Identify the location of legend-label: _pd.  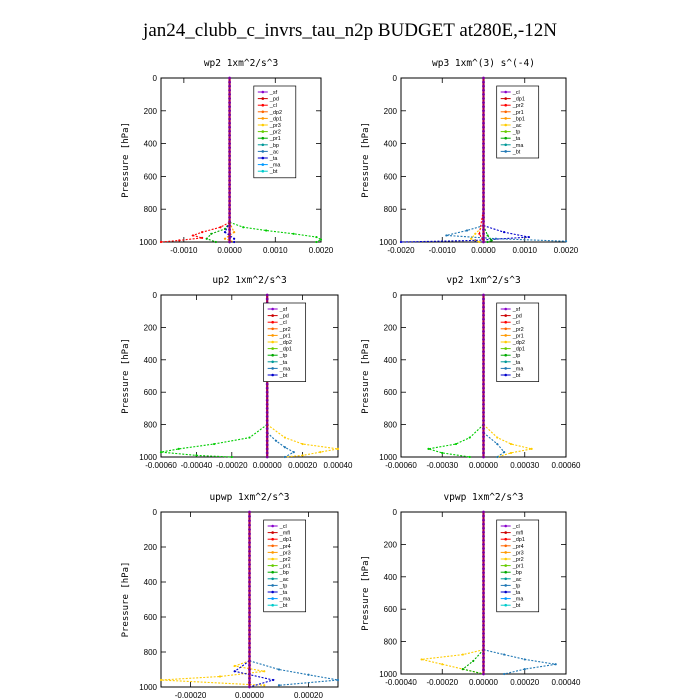
(274, 100).